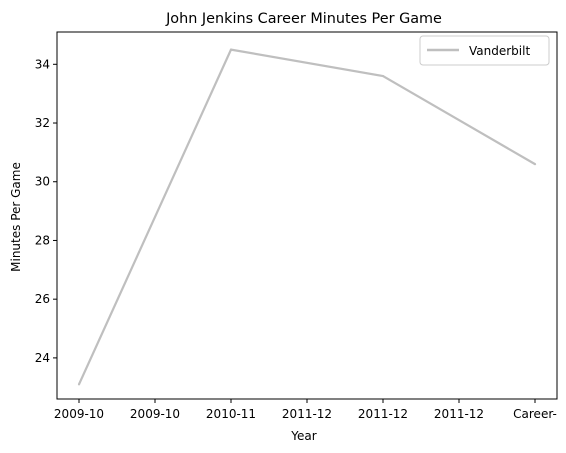 This screenshot has height=453, width=566. What do you see at coordinates (42, 299) in the screenshot?
I see `y-tick-label: 26` at bounding box center [42, 299].